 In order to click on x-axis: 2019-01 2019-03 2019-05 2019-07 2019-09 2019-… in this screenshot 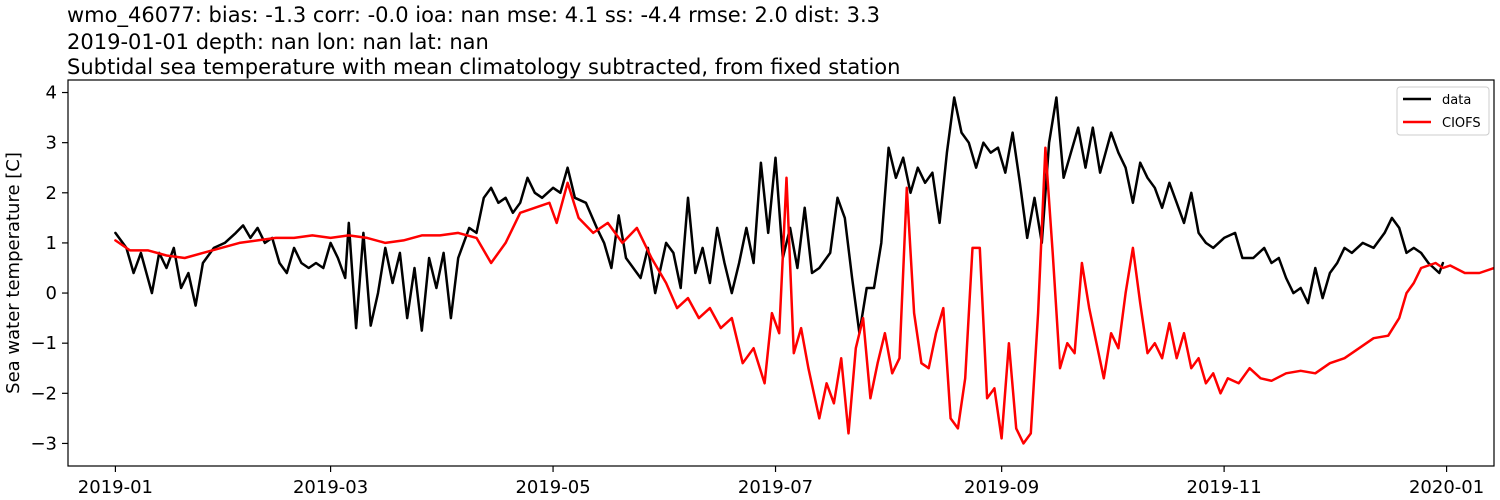, I will do `click(781, 482)`.